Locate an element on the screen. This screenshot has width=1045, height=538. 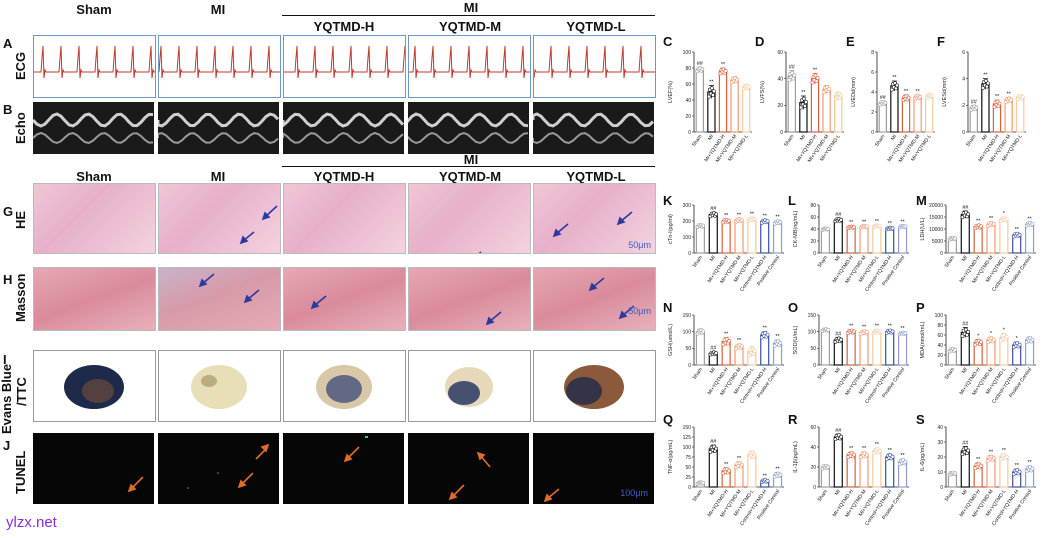
chart-q-ytick-label: 25 is located at coordinates (688, 478).